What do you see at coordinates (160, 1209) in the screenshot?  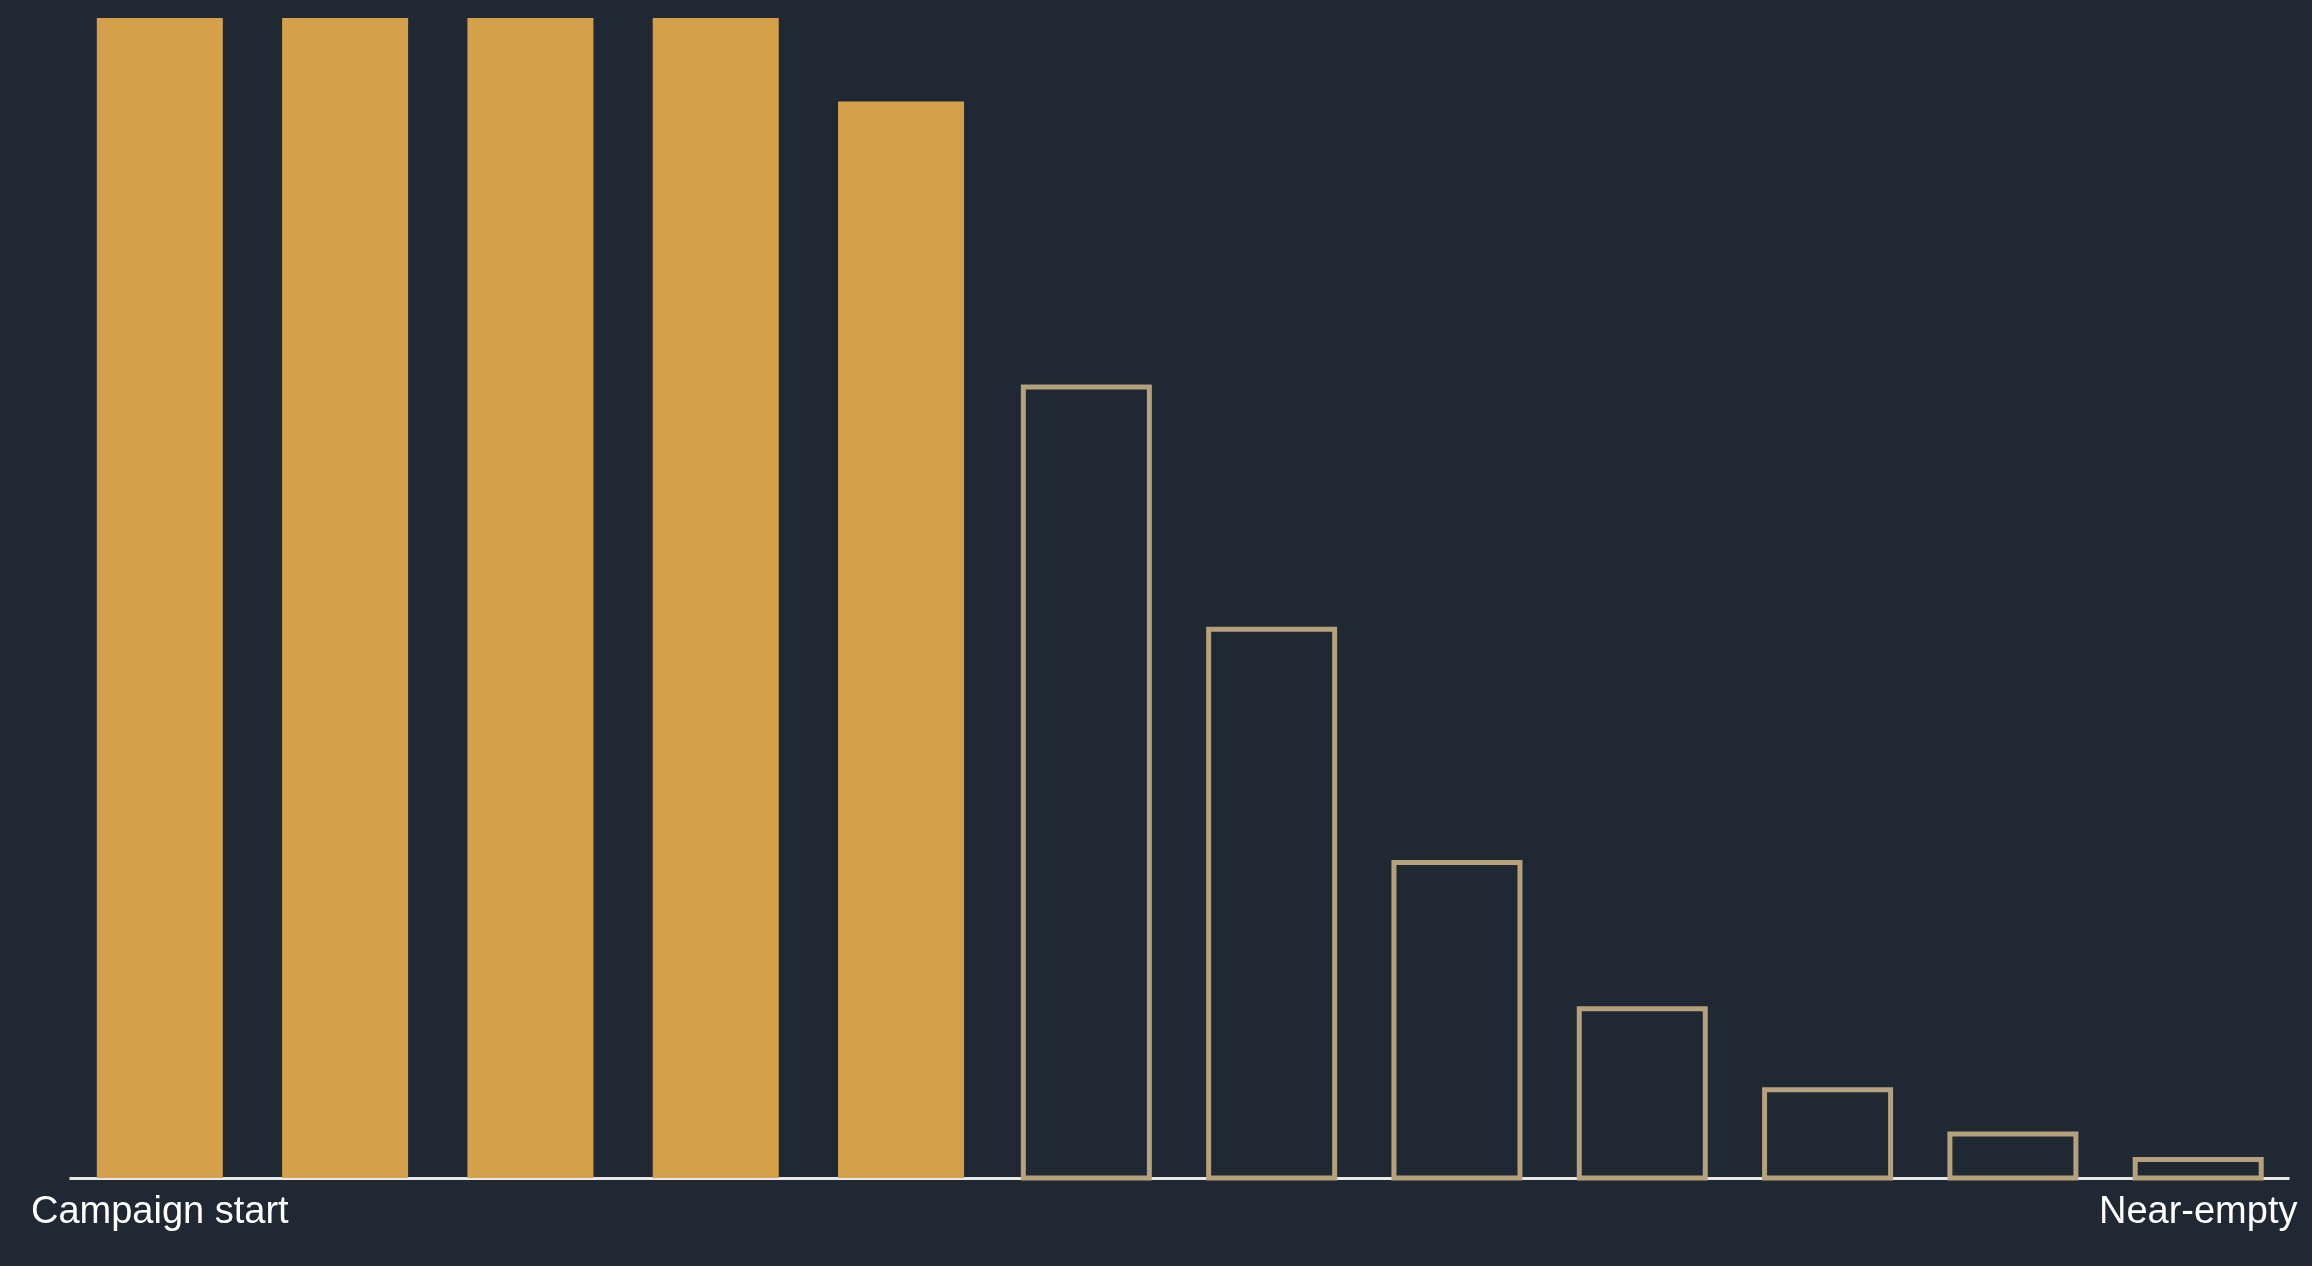 I see `x-tick-label: Campaign start` at bounding box center [160, 1209].